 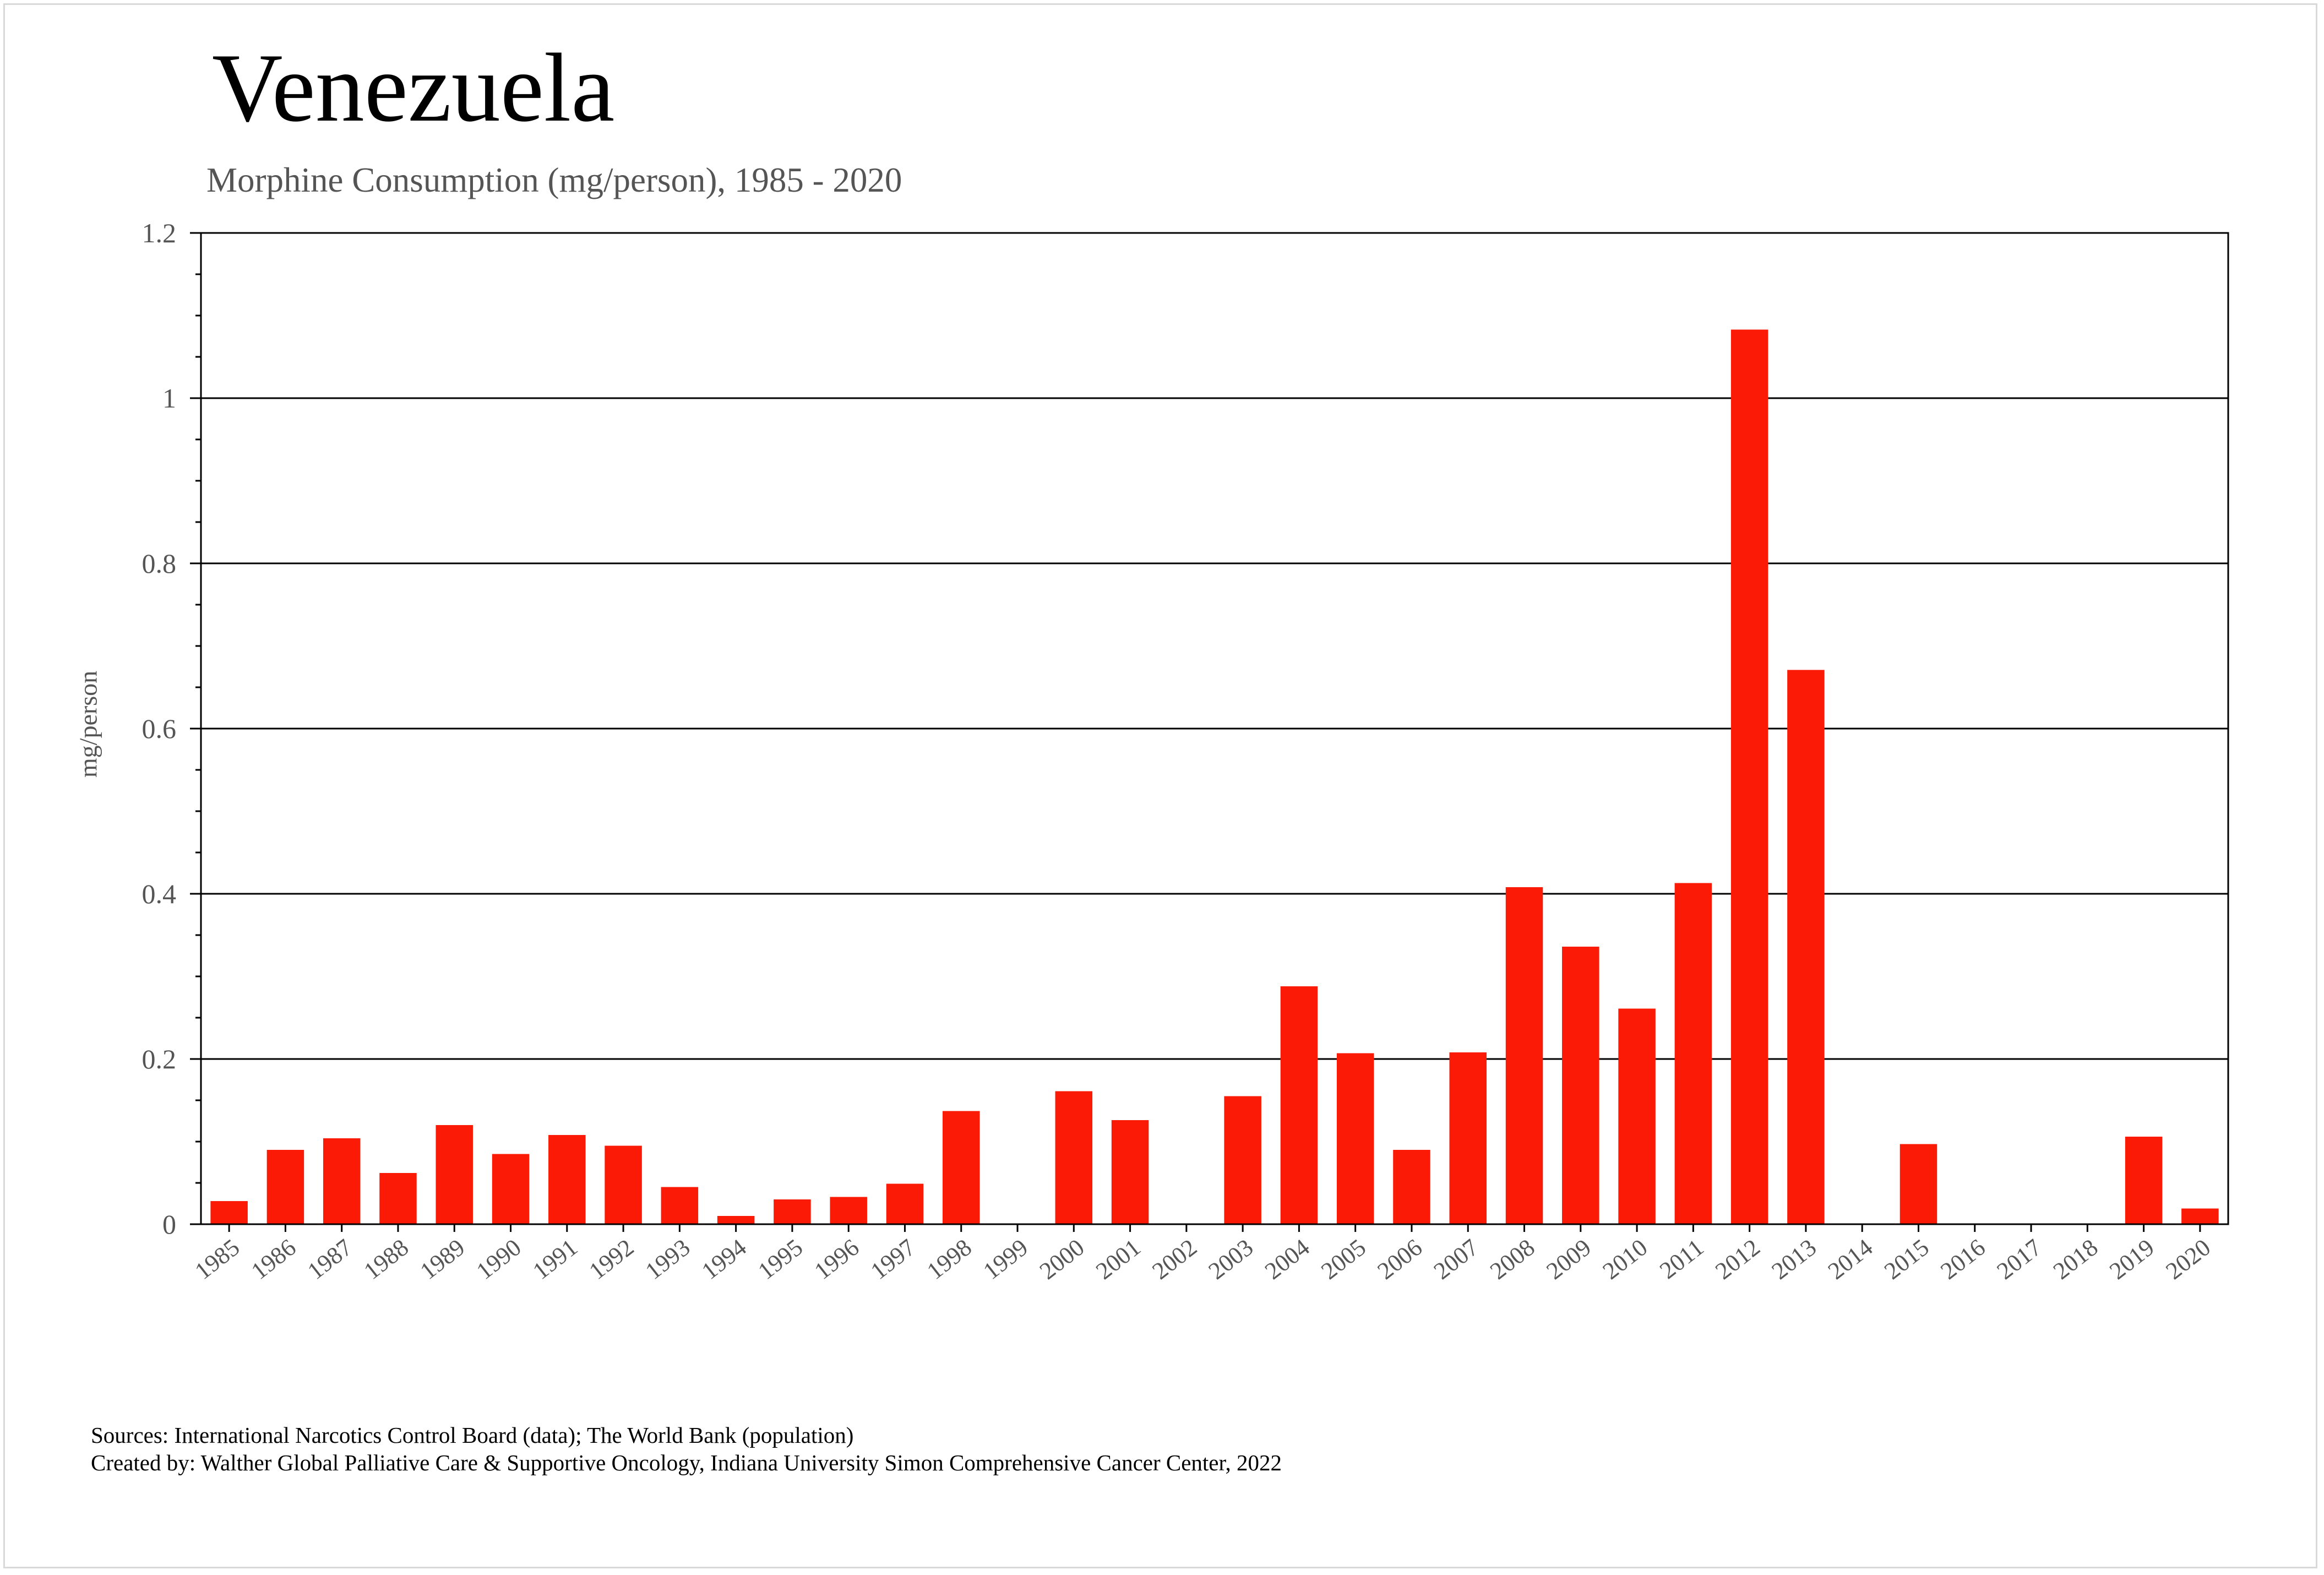 I want to click on y-tick-label: 0.4, so click(x=159, y=894).